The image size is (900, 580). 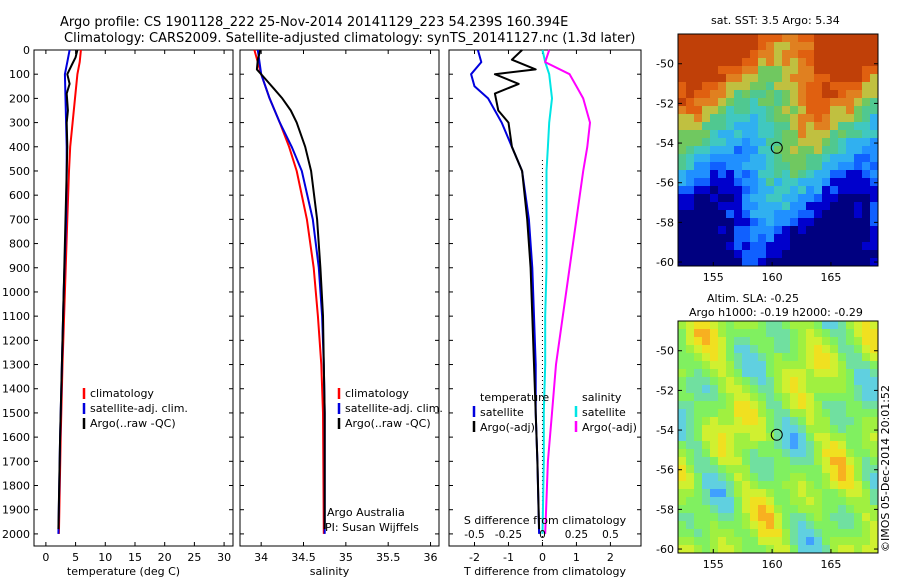 What do you see at coordinates (19, 147) in the screenshot?
I see `y-tick-label: 400` at bounding box center [19, 147].